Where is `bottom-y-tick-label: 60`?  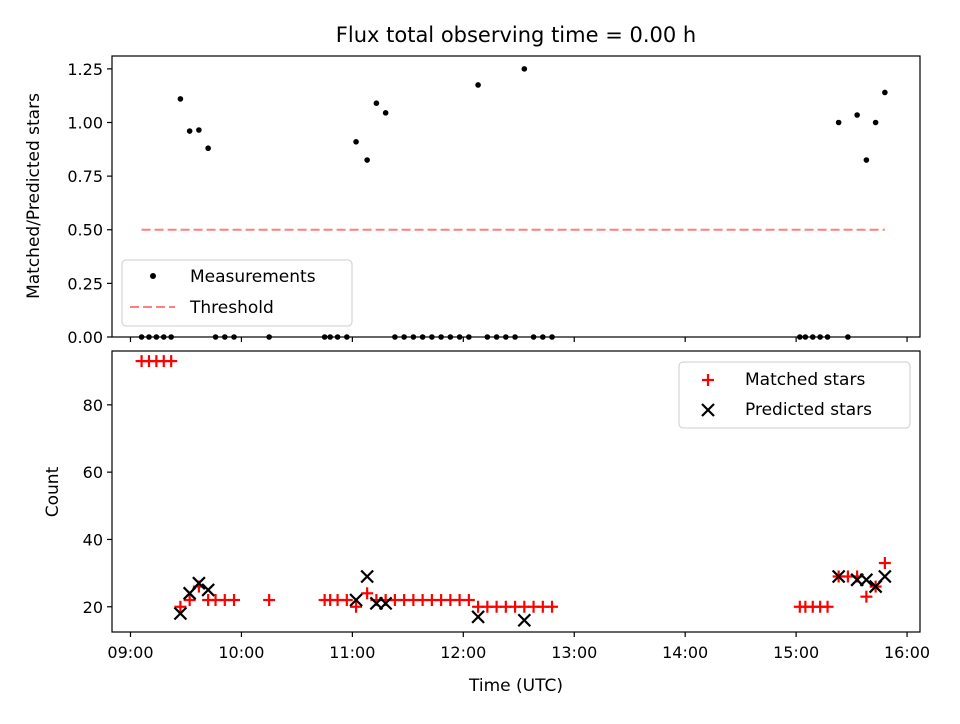
bottom-y-tick-label: 60 is located at coordinates (93, 472).